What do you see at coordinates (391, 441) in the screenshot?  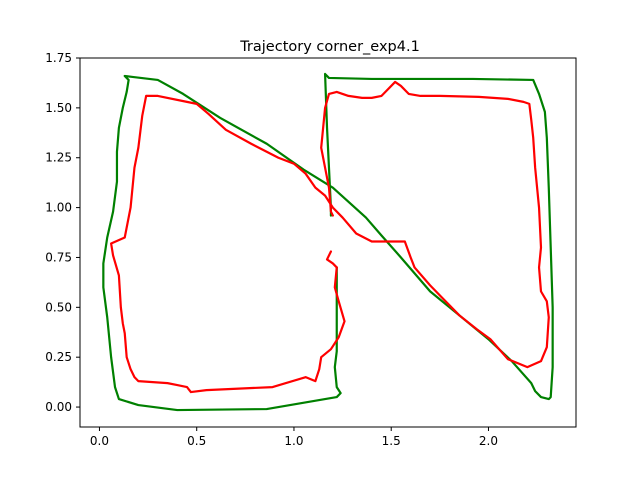 I see `x-tick-label: 1.5` at bounding box center [391, 441].